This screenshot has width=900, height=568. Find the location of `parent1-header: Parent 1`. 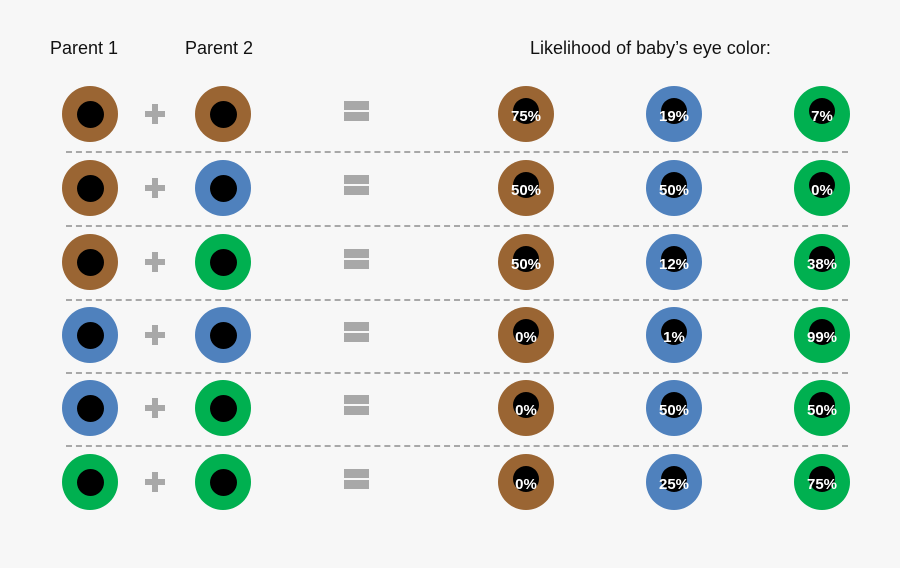

parent1-header: Parent 1 is located at coordinates (84, 48).